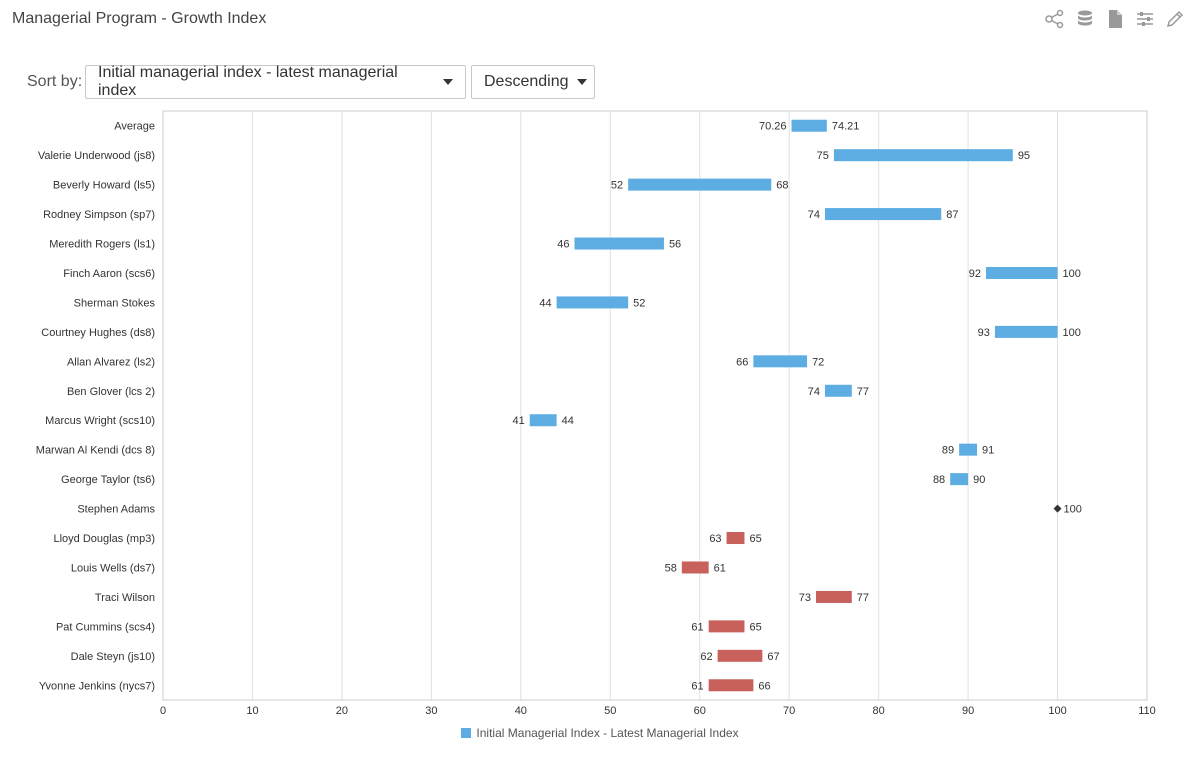 The width and height of the screenshot is (1200, 769). I want to click on start-value-label: 44, so click(545, 303).